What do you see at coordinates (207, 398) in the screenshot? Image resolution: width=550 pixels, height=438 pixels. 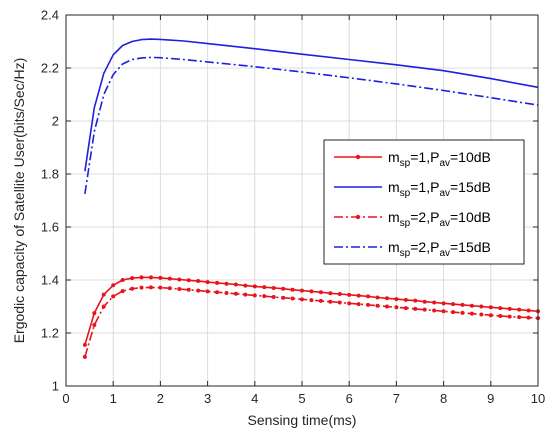 I see `x-tick-label: 3` at bounding box center [207, 398].